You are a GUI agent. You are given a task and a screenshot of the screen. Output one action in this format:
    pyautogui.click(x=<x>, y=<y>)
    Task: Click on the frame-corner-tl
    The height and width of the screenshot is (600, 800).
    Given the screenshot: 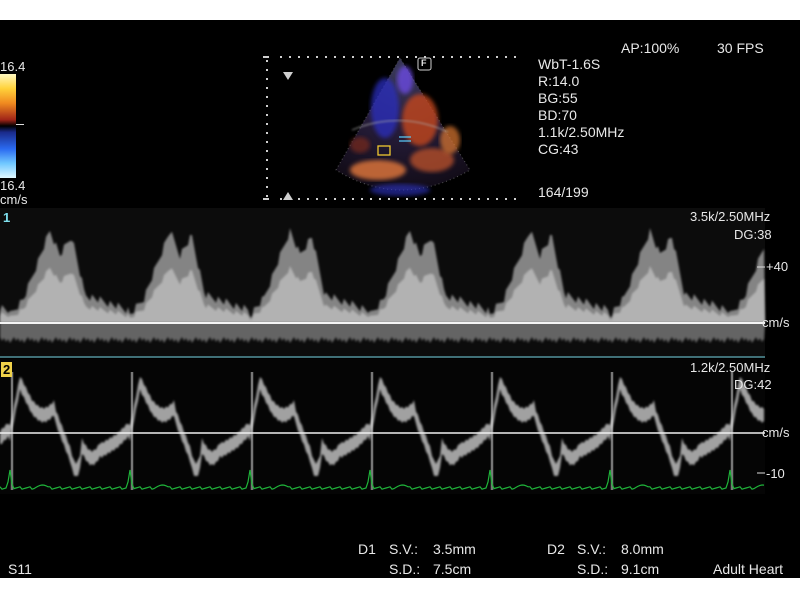 What is the action you would take?
    pyautogui.click(x=266, y=57)
    